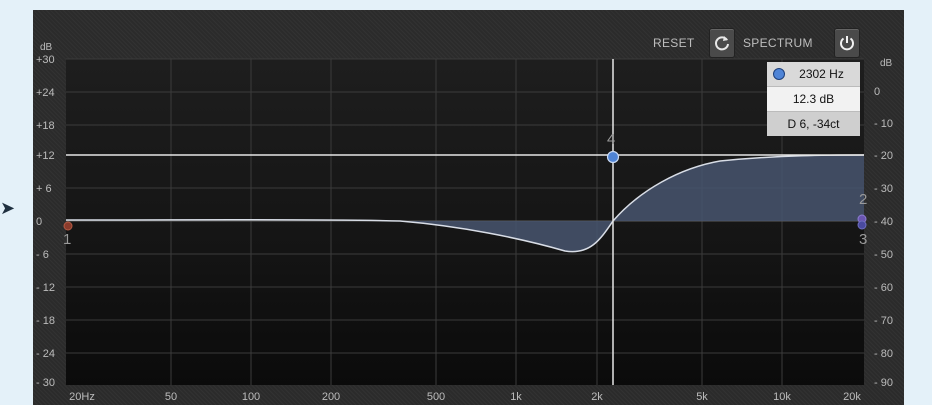  I want to click on band1-label: 1, so click(67, 239).